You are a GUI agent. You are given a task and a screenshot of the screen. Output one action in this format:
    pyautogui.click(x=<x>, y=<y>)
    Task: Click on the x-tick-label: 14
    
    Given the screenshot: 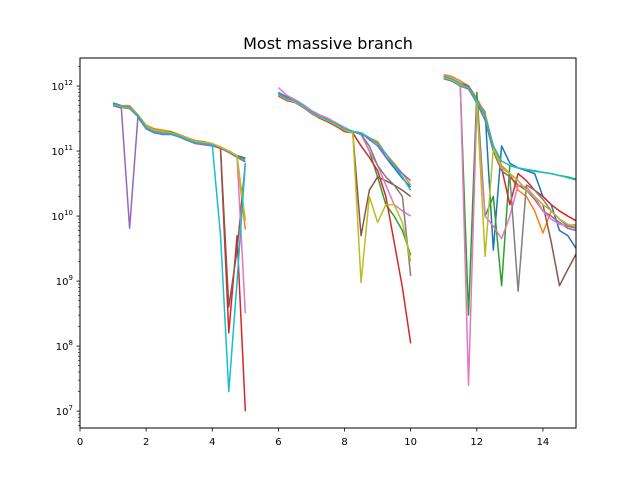 What is the action you would take?
    pyautogui.click(x=543, y=442)
    